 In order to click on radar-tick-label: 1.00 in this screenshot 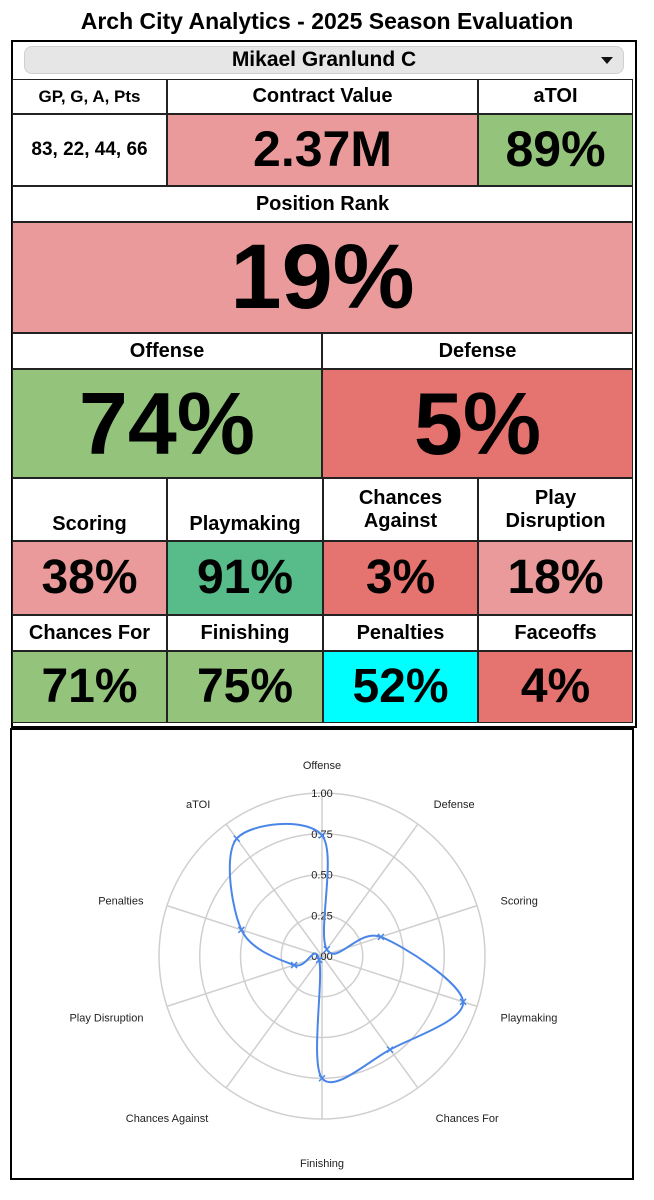, I will do `click(321, 794)`.